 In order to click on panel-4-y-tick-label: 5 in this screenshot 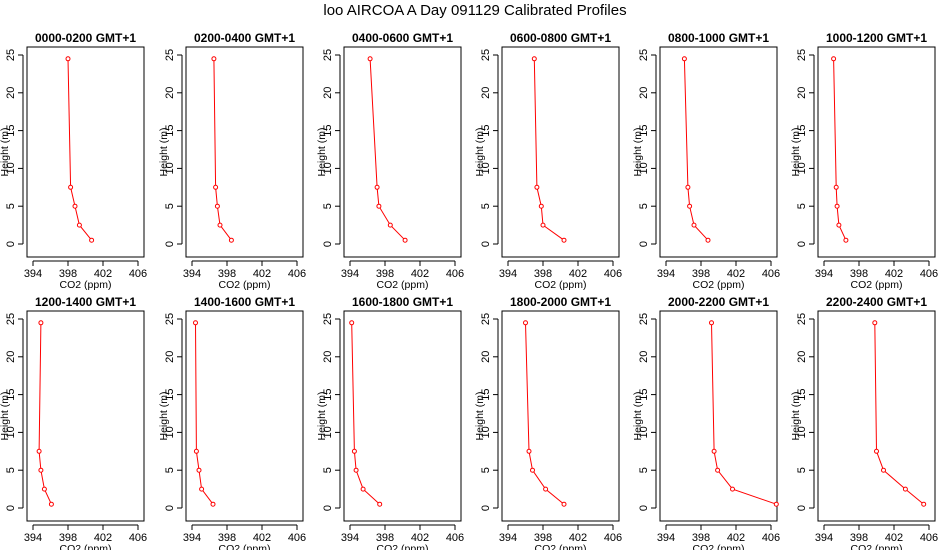, I will do `click(486, 206)`.